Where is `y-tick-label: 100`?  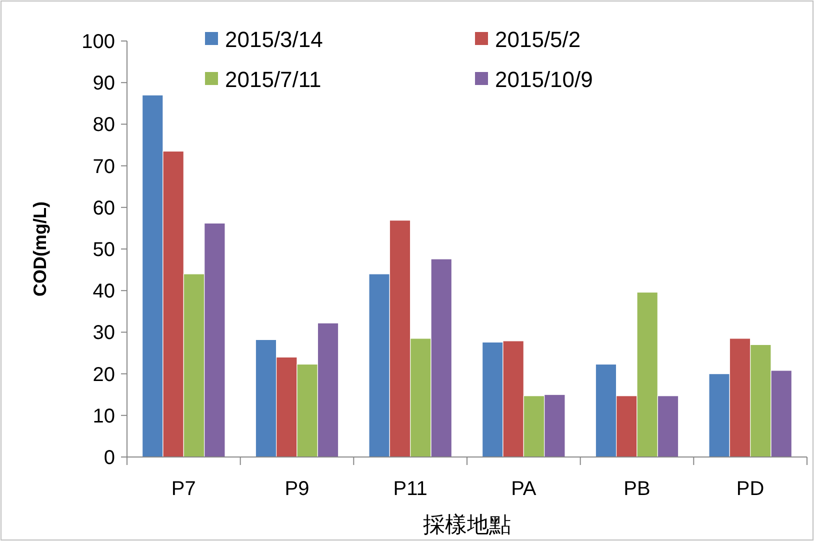
y-tick-label: 100 is located at coordinates (98, 42).